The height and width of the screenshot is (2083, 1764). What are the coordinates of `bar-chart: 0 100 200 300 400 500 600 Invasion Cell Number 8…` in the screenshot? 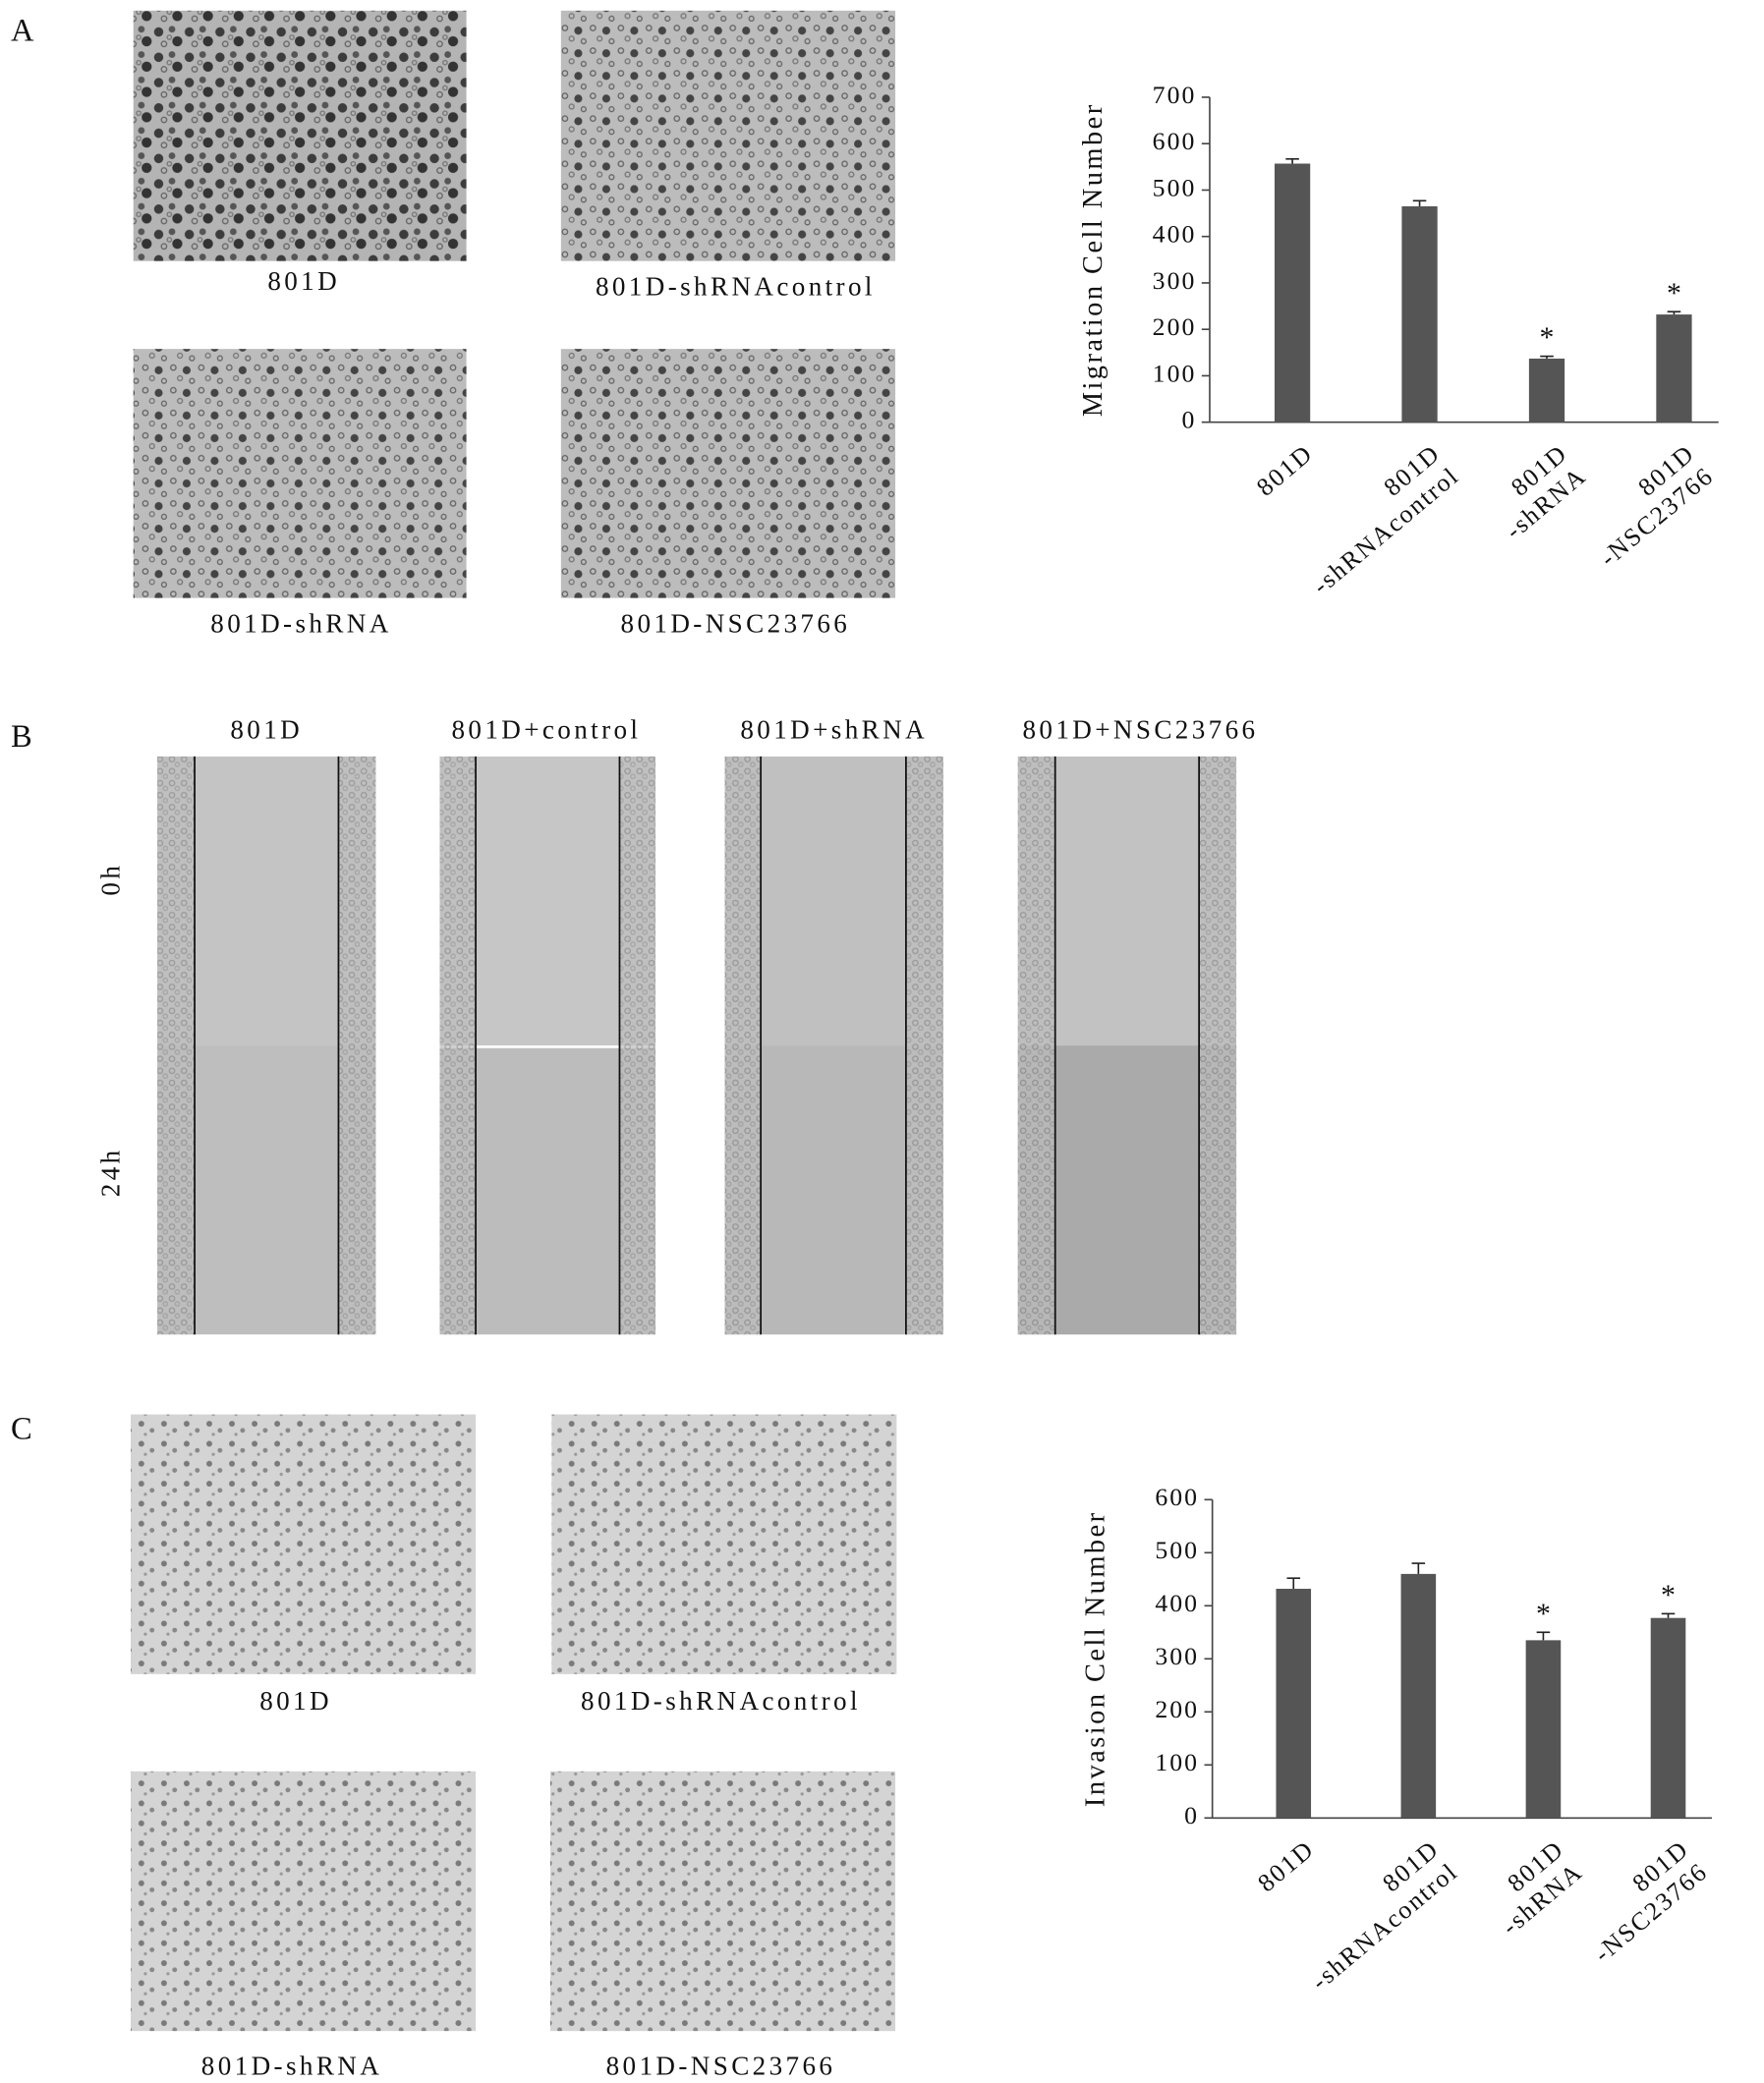 It's located at (1397, 1739).